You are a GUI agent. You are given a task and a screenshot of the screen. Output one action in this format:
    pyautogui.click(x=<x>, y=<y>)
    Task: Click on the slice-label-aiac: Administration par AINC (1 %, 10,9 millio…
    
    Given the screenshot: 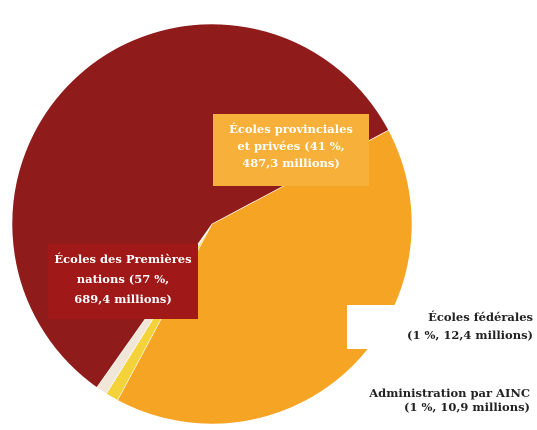 What is the action you would take?
    pyautogui.click(x=439, y=403)
    